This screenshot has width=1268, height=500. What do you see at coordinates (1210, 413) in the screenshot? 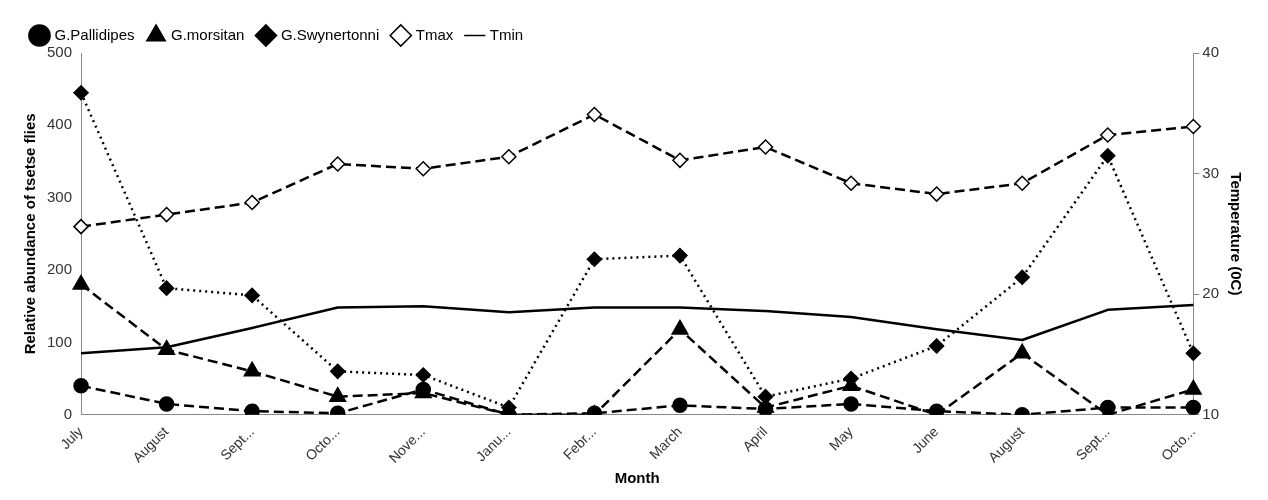
I see `y2-tick-label: 10` at bounding box center [1210, 413].